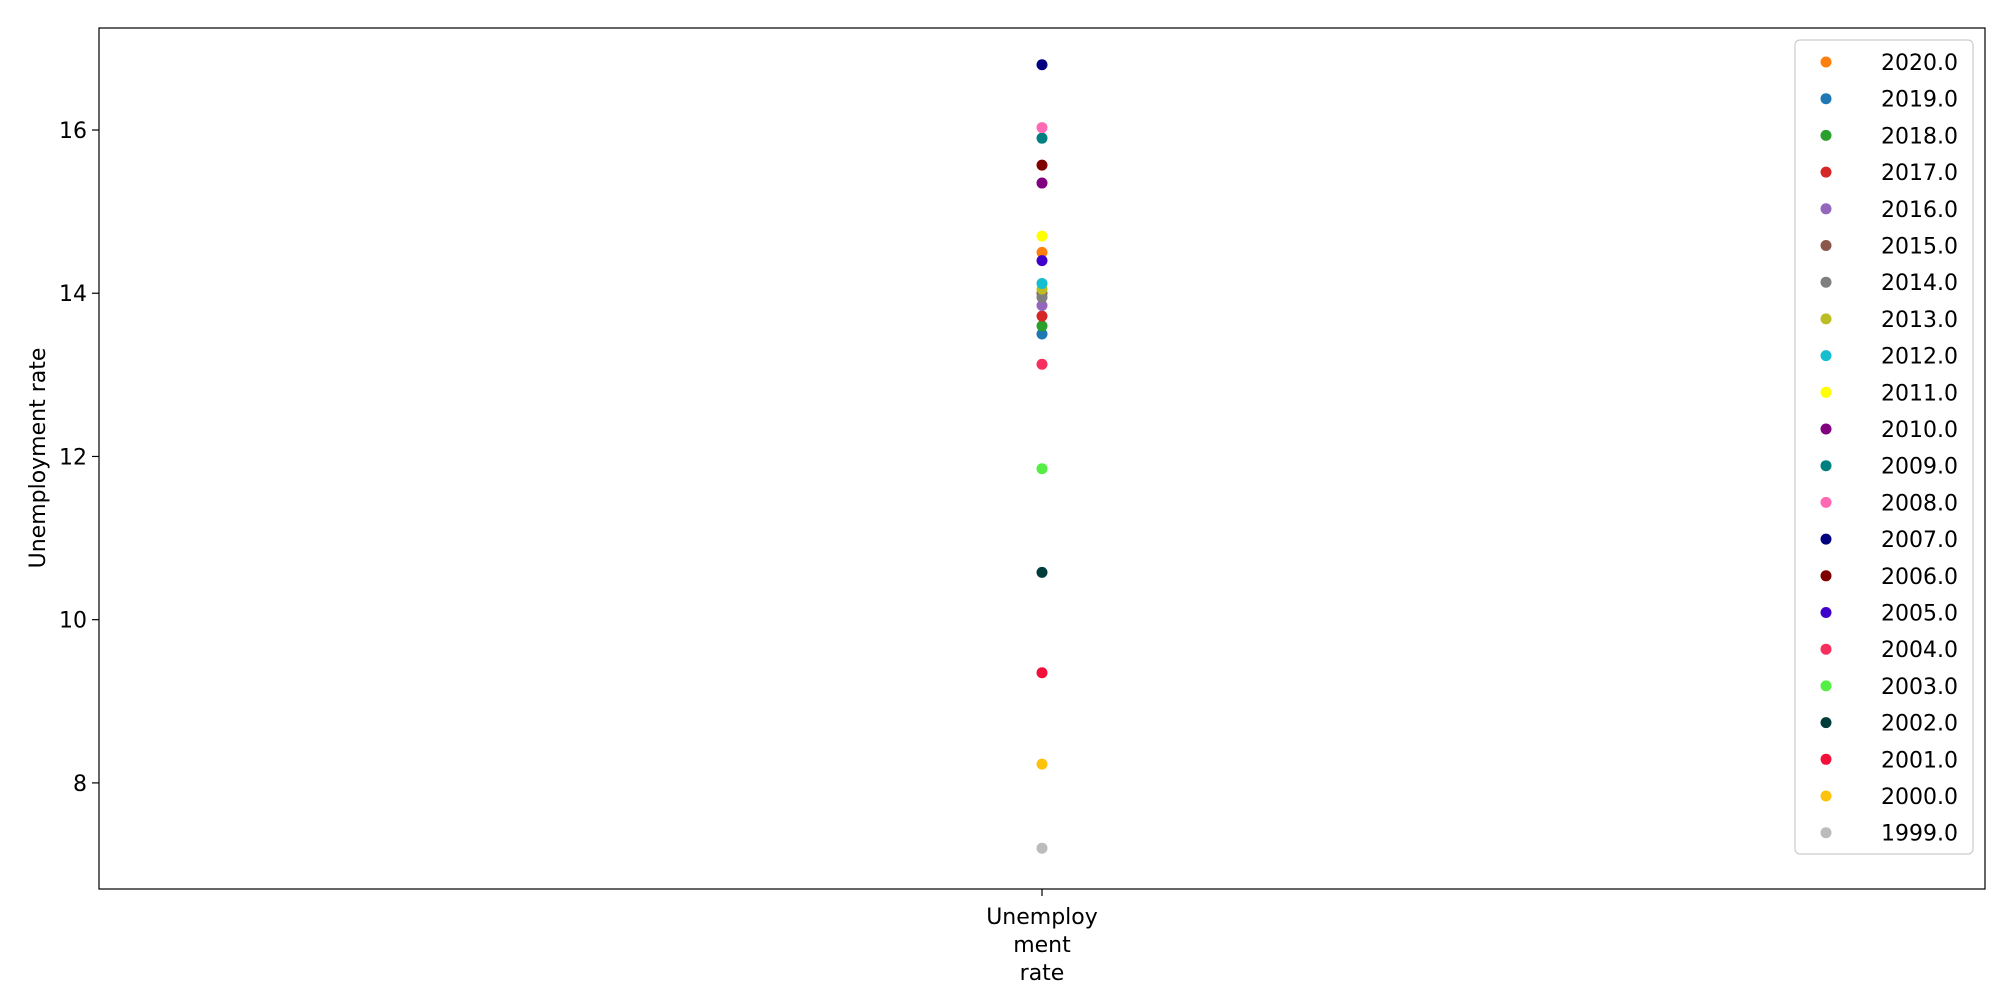  I want to click on y-axis-label: Unemployment rate, so click(38, 458).